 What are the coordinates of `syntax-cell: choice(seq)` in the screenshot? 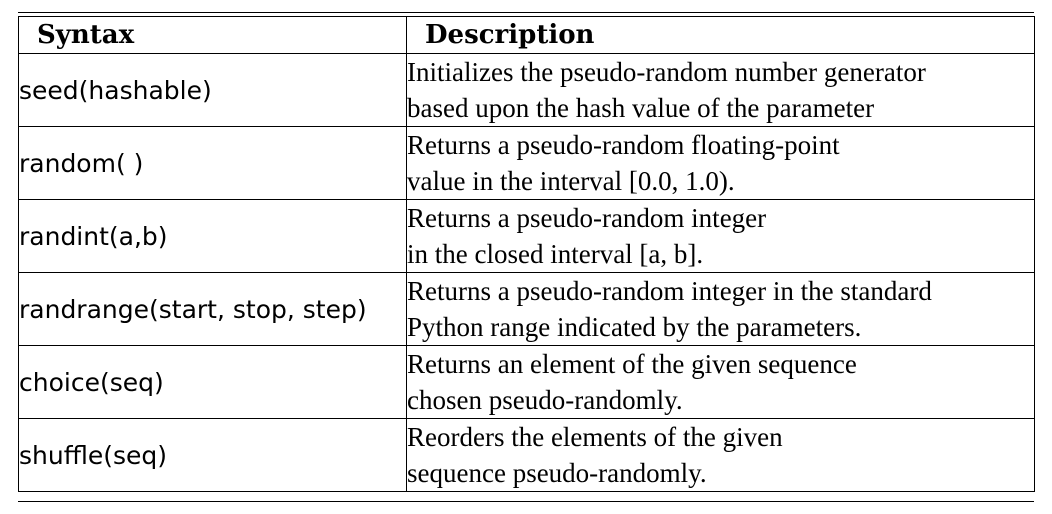 It's located at (212, 382).